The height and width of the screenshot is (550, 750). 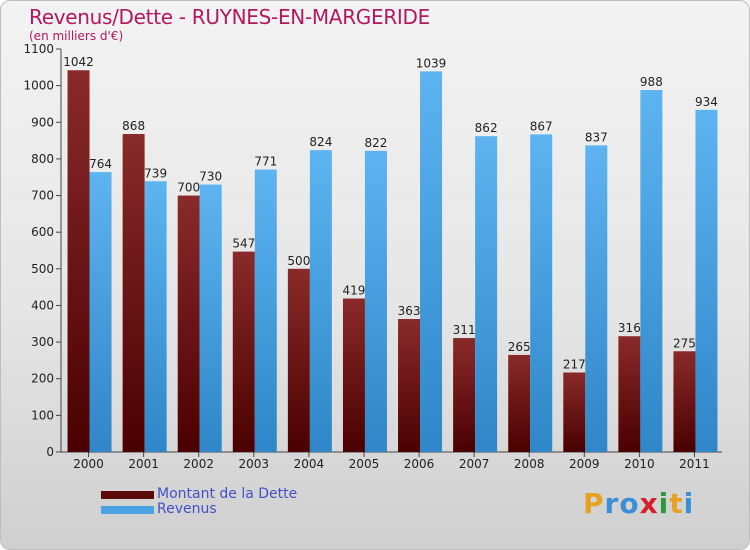 What do you see at coordinates (42, 122) in the screenshot?
I see `y-tick-label: 900` at bounding box center [42, 122].